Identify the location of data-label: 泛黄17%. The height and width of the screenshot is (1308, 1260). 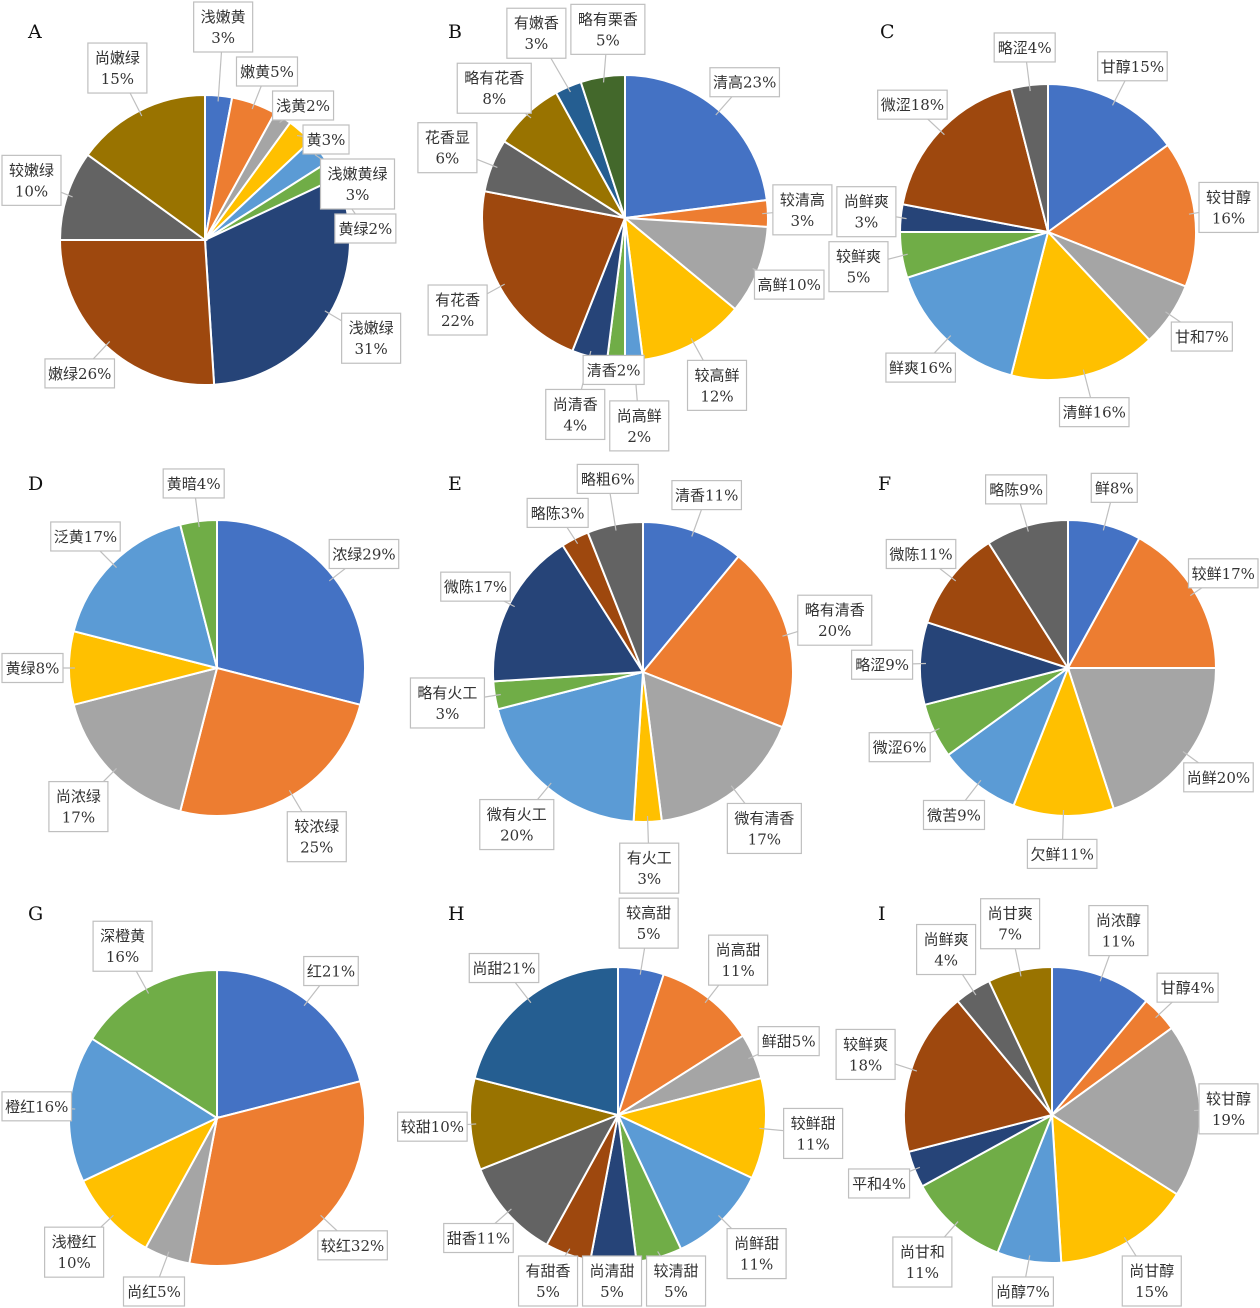
(85, 536).